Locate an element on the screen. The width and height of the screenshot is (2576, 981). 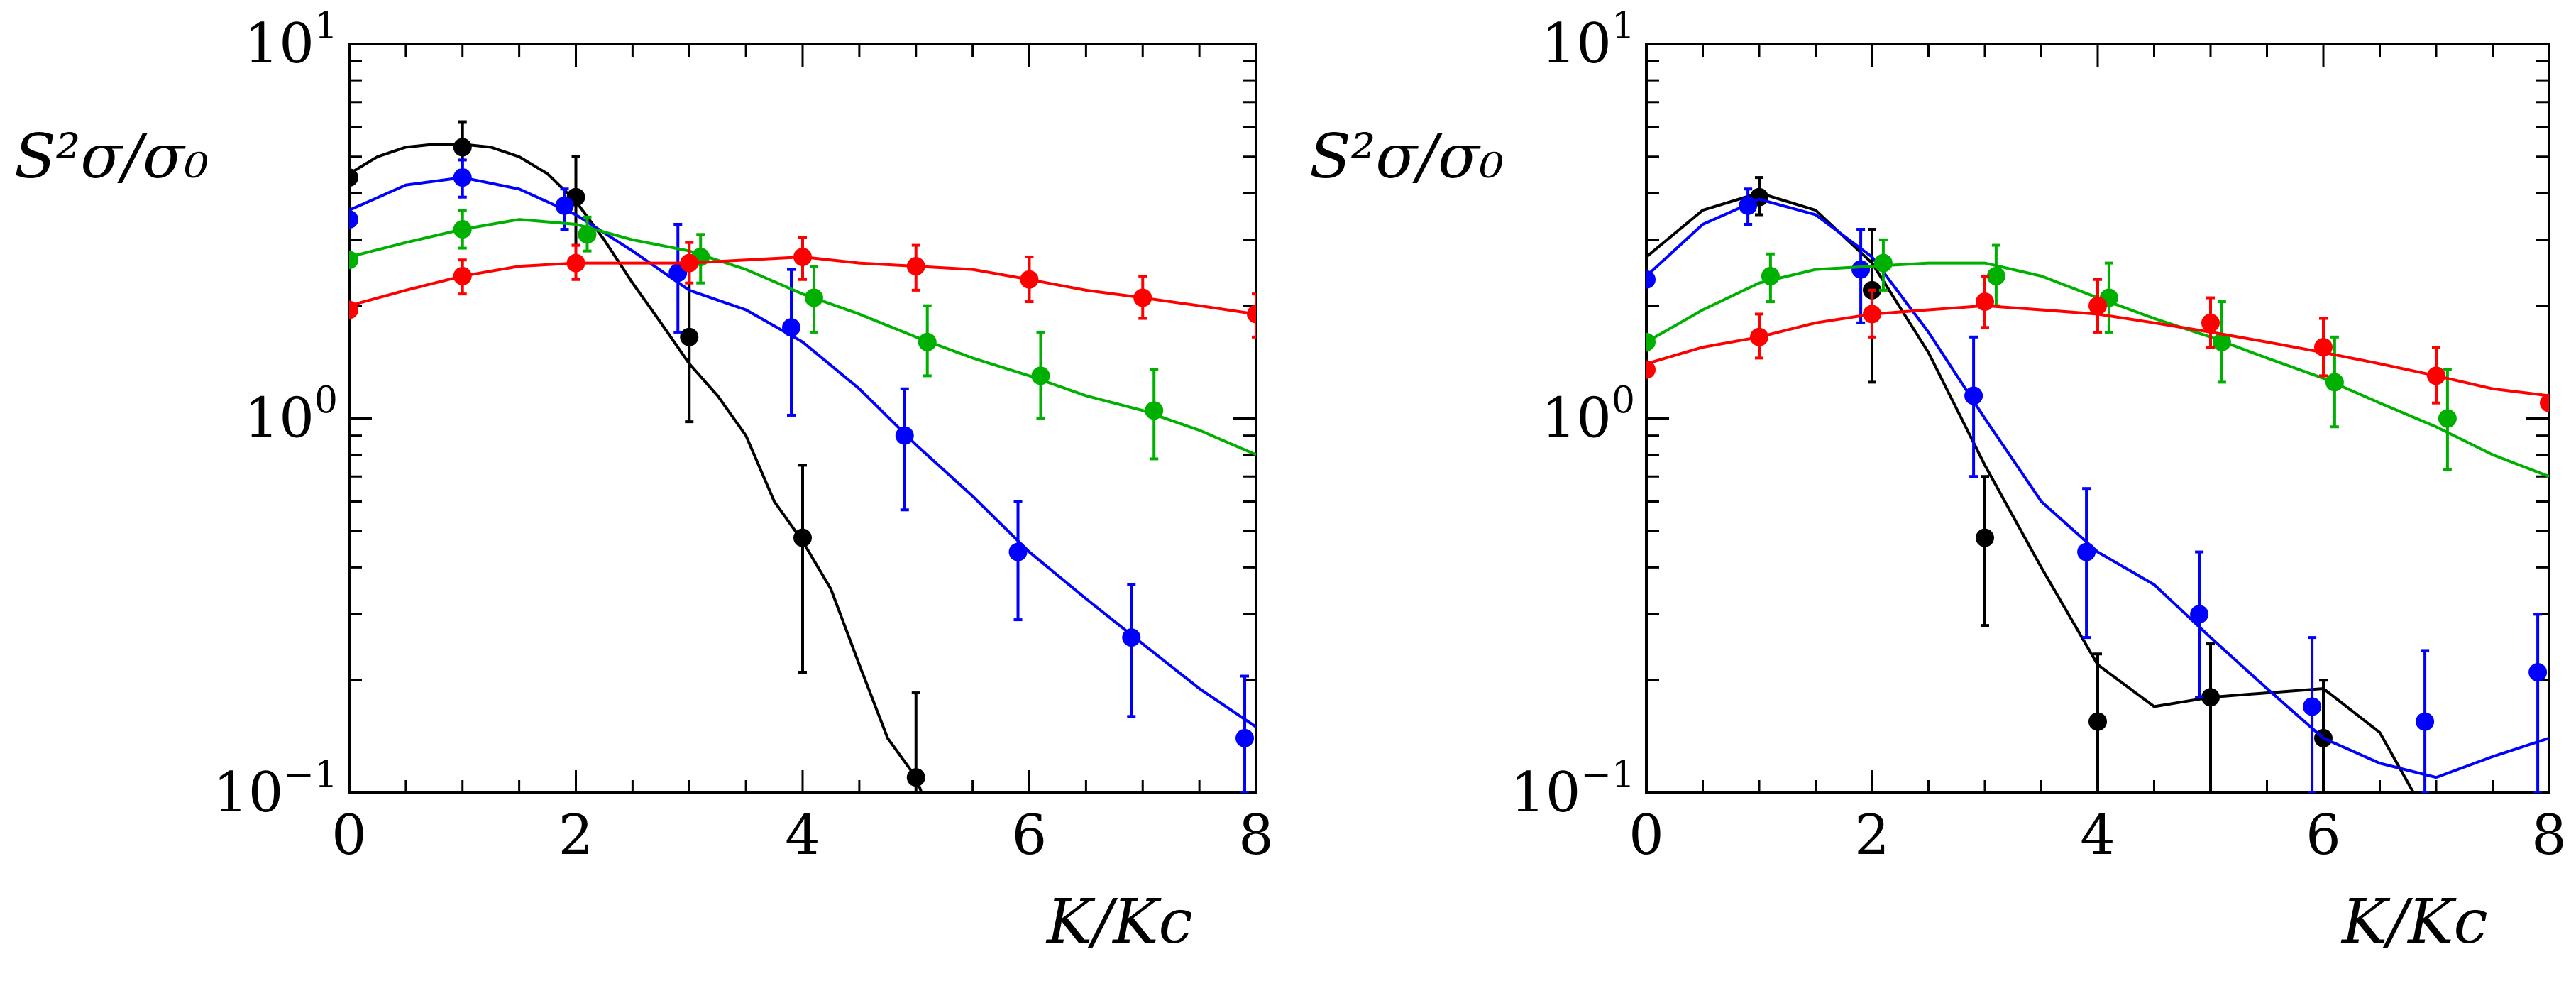
series-black-curve is located at coordinates (636, 468).